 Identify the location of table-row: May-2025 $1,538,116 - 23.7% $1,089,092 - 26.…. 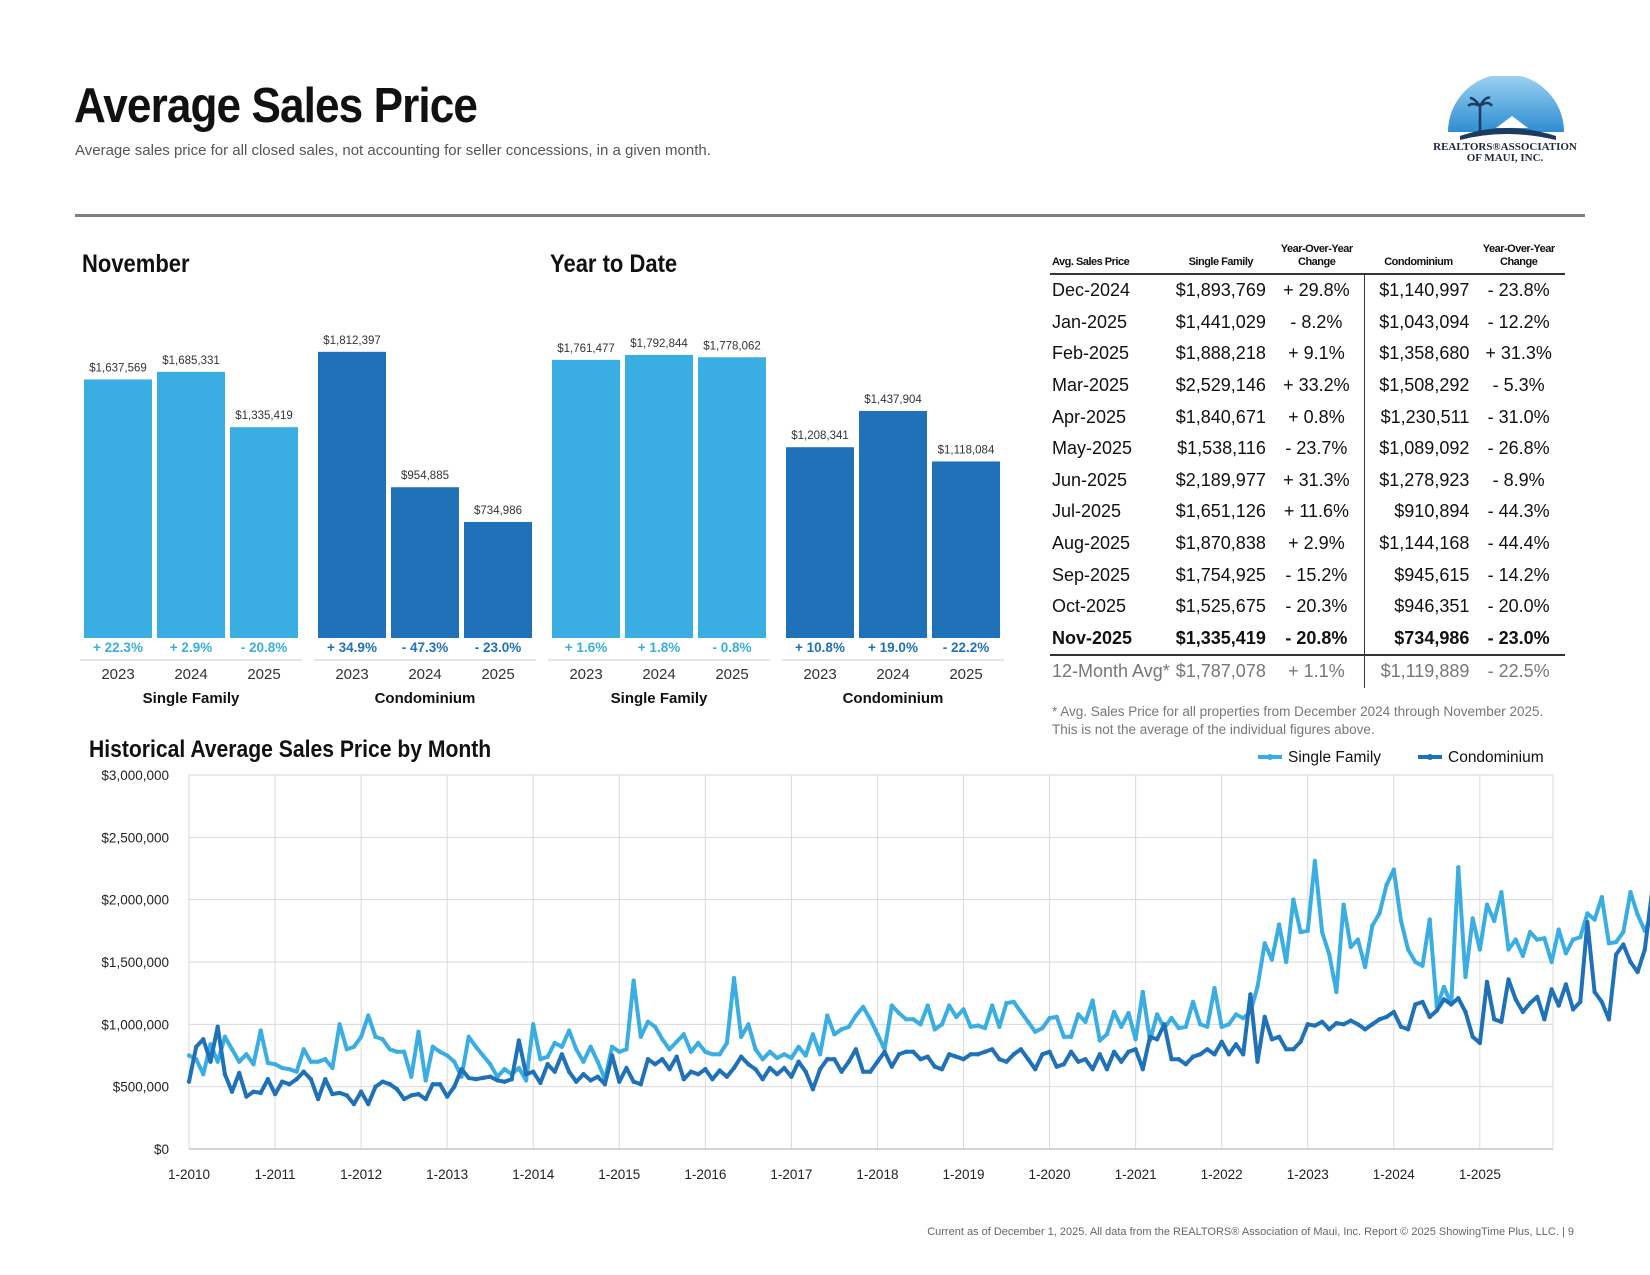
(1307, 448).